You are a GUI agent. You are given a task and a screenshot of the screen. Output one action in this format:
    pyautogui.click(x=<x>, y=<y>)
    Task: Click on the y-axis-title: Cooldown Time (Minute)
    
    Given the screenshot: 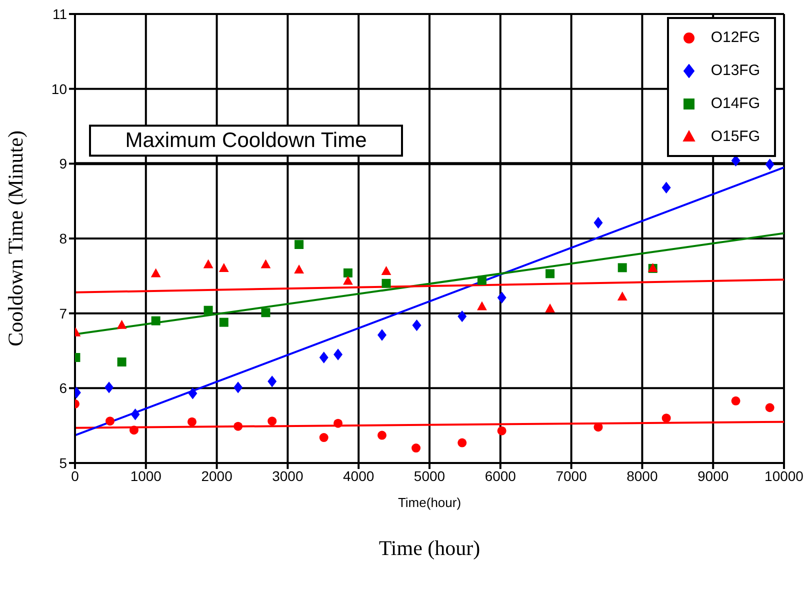 What is the action you would take?
    pyautogui.click(x=15, y=238)
    